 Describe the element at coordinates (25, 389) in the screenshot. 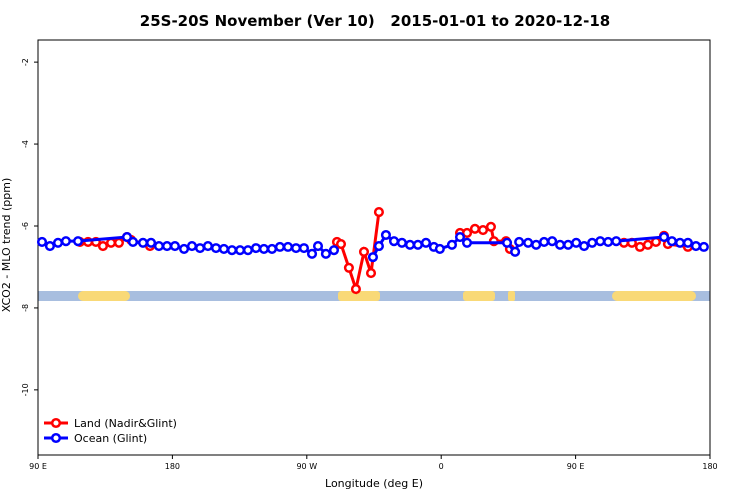

I see `y-tick-label: -10` at that location.